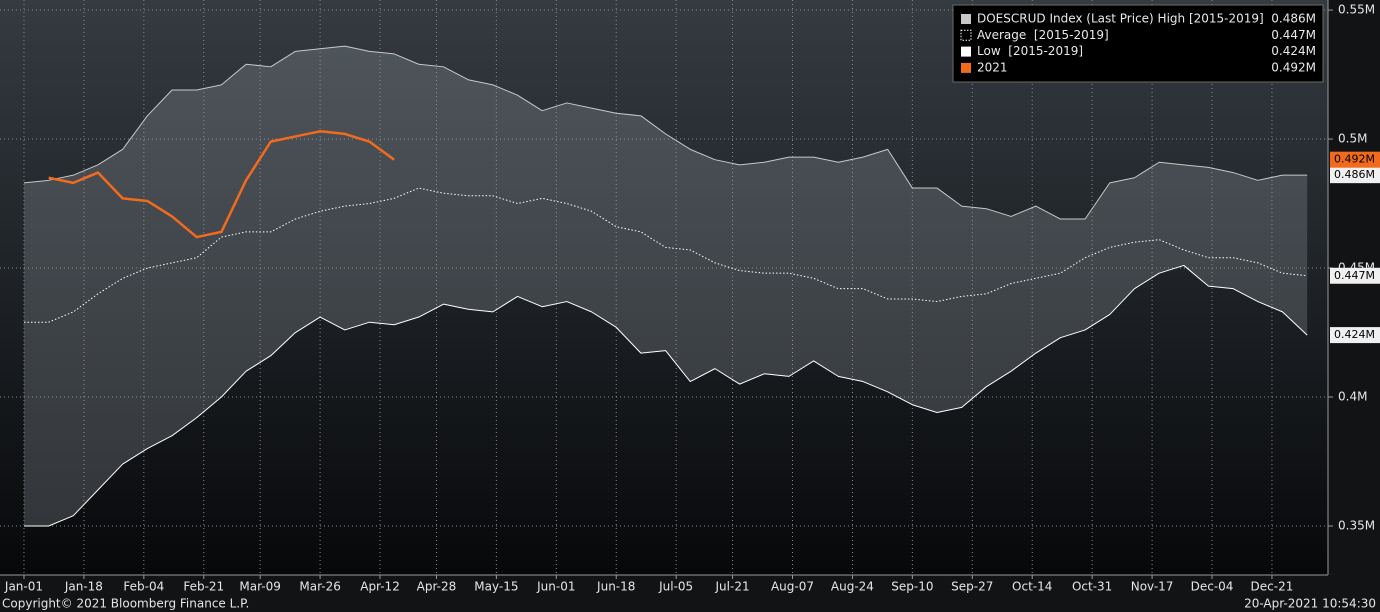 This screenshot has width=1380, height=612. What do you see at coordinates (1272, 587) in the screenshot?
I see `x-tick-label: Dec-21` at bounding box center [1272, 587].